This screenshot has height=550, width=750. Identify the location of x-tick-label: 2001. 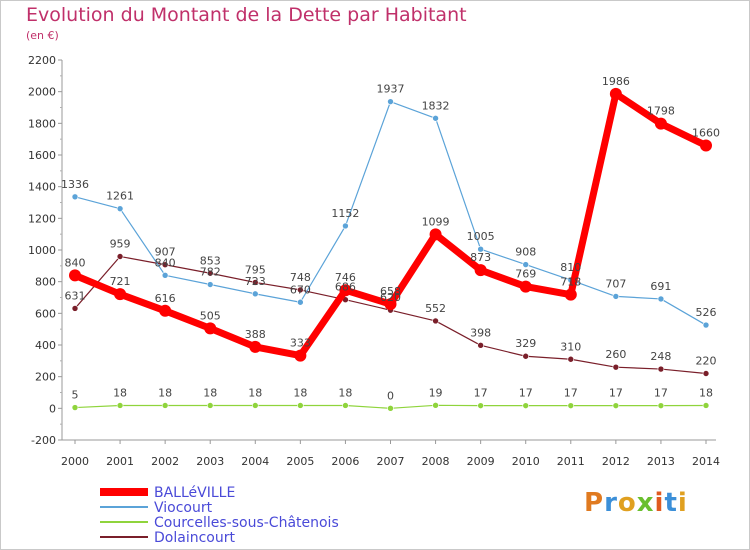
(120, 461).